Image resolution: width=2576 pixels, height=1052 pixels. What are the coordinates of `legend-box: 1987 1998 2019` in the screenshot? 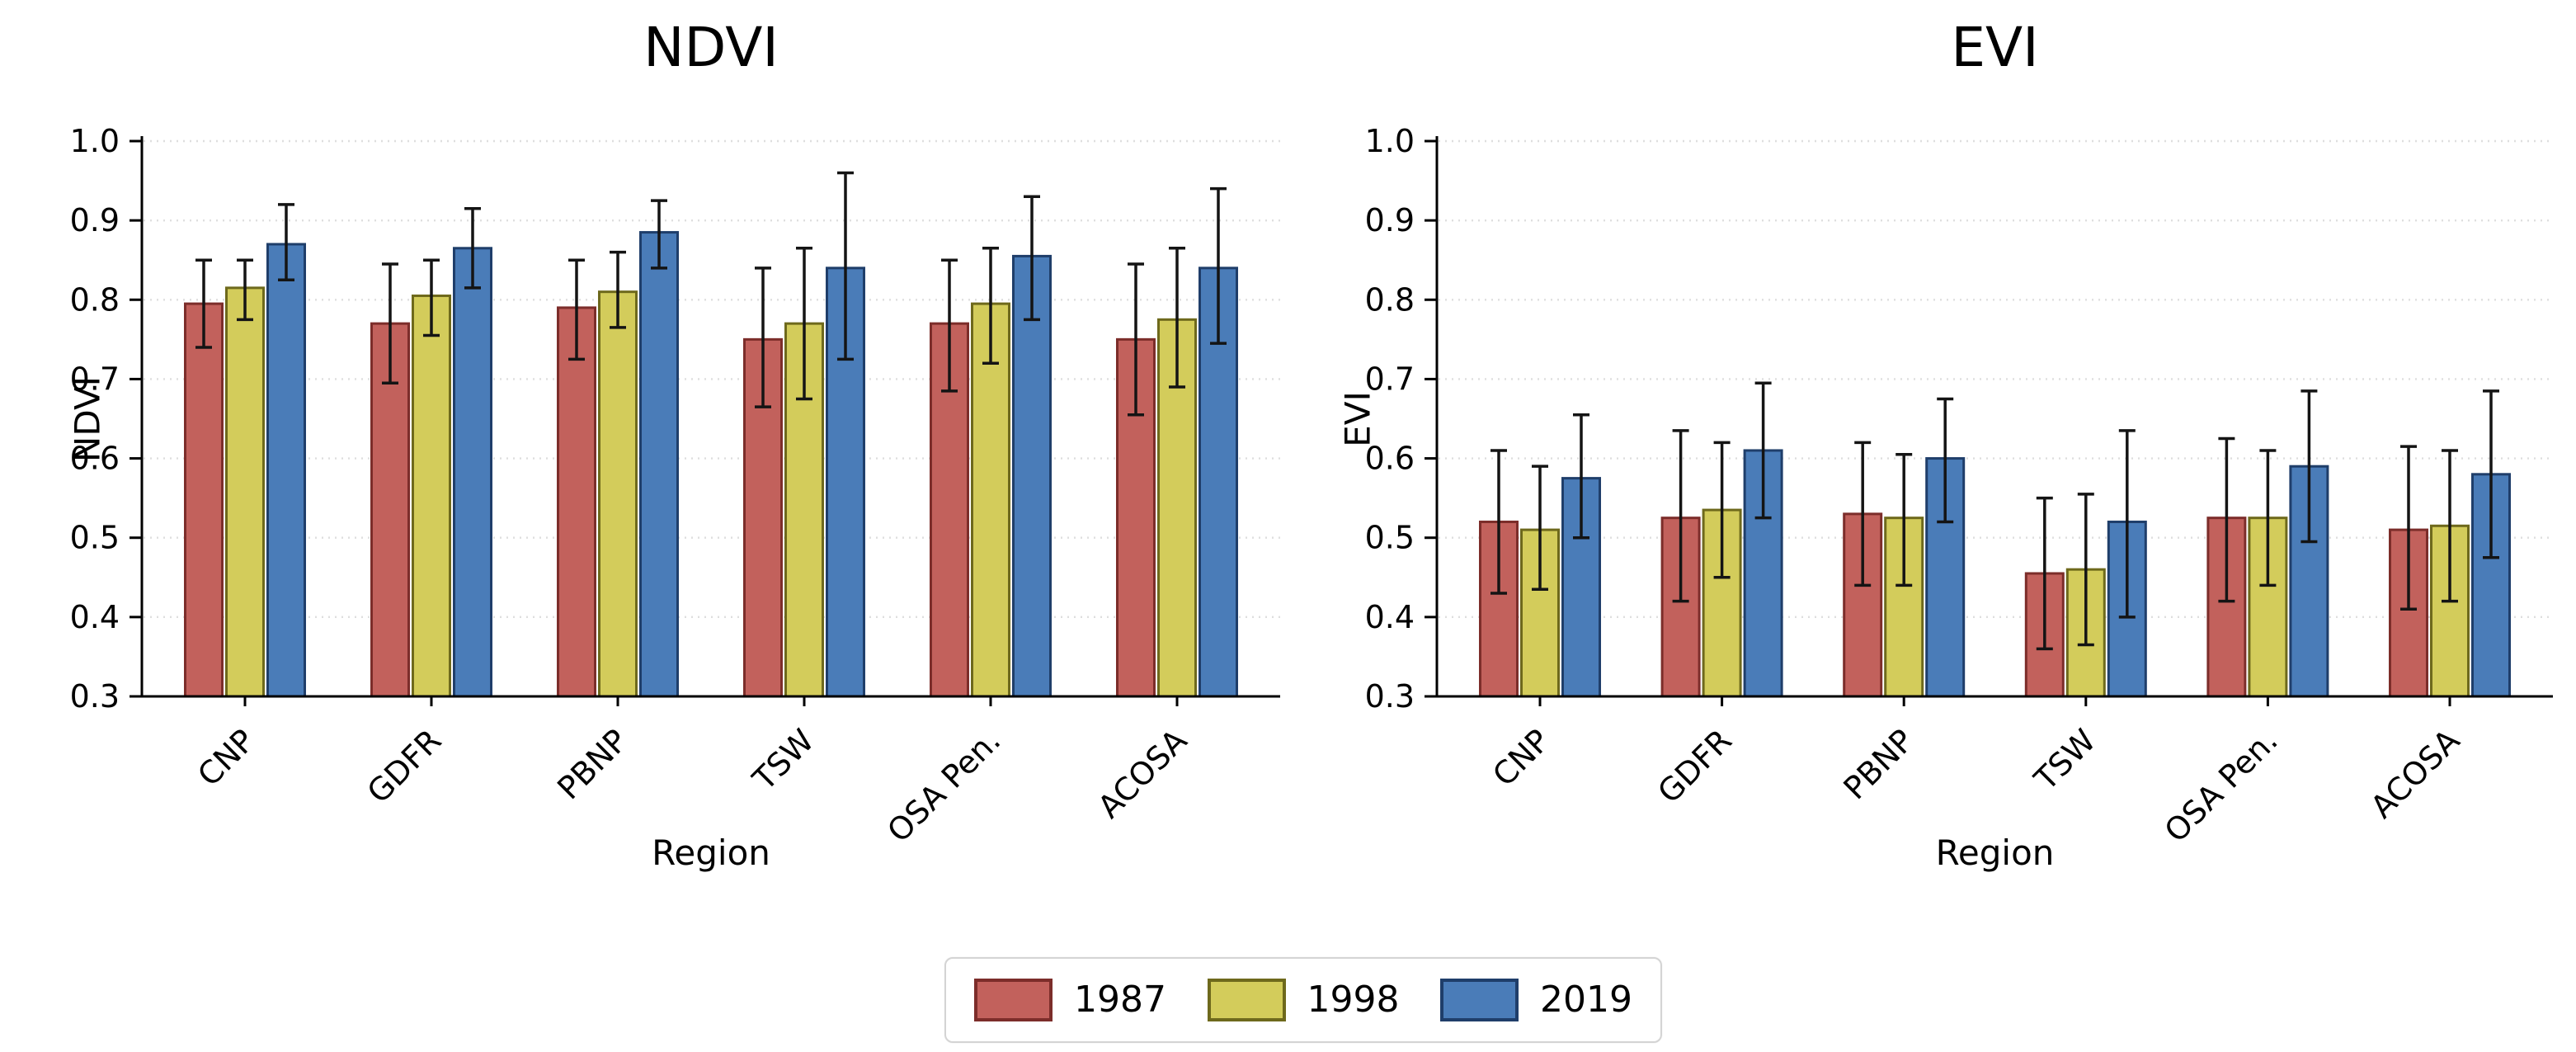 It's located at (1303, 1000).